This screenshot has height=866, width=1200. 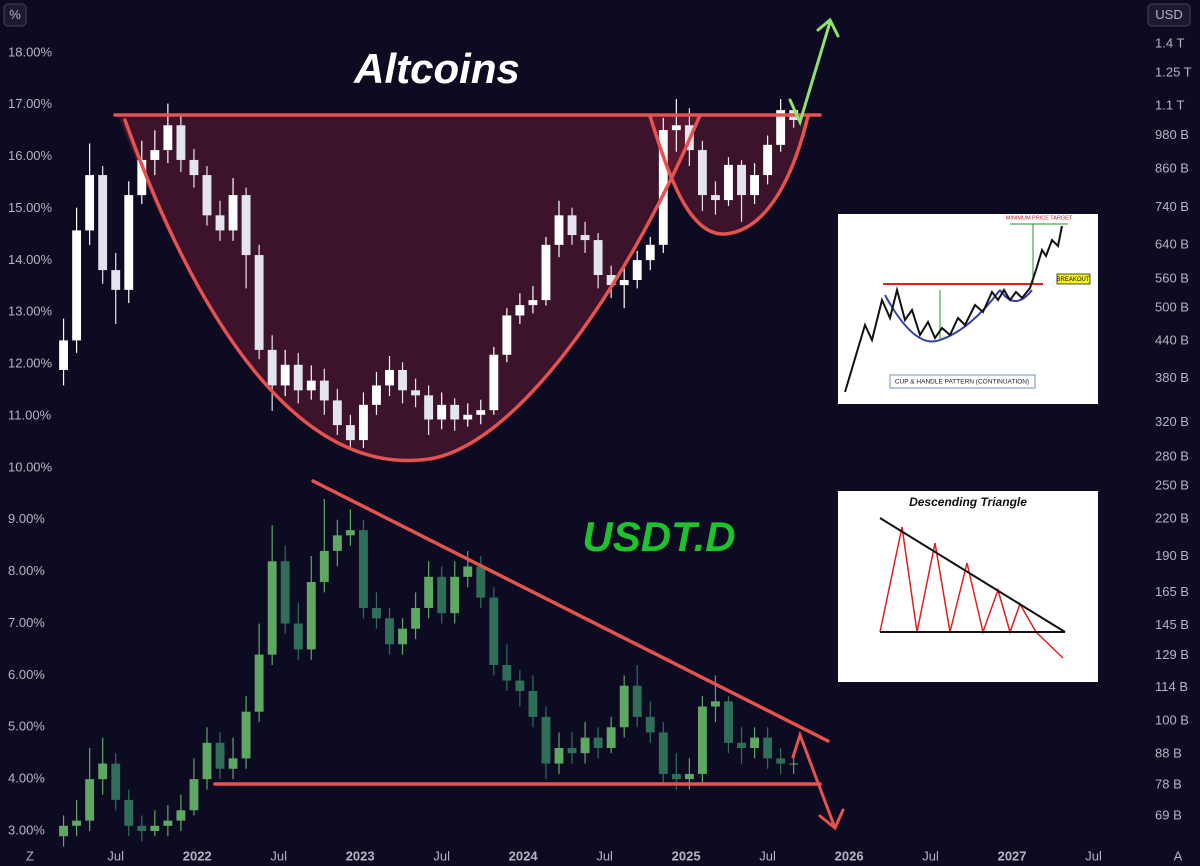 I want to click on unit-label: %, so click(x=15, y=14).